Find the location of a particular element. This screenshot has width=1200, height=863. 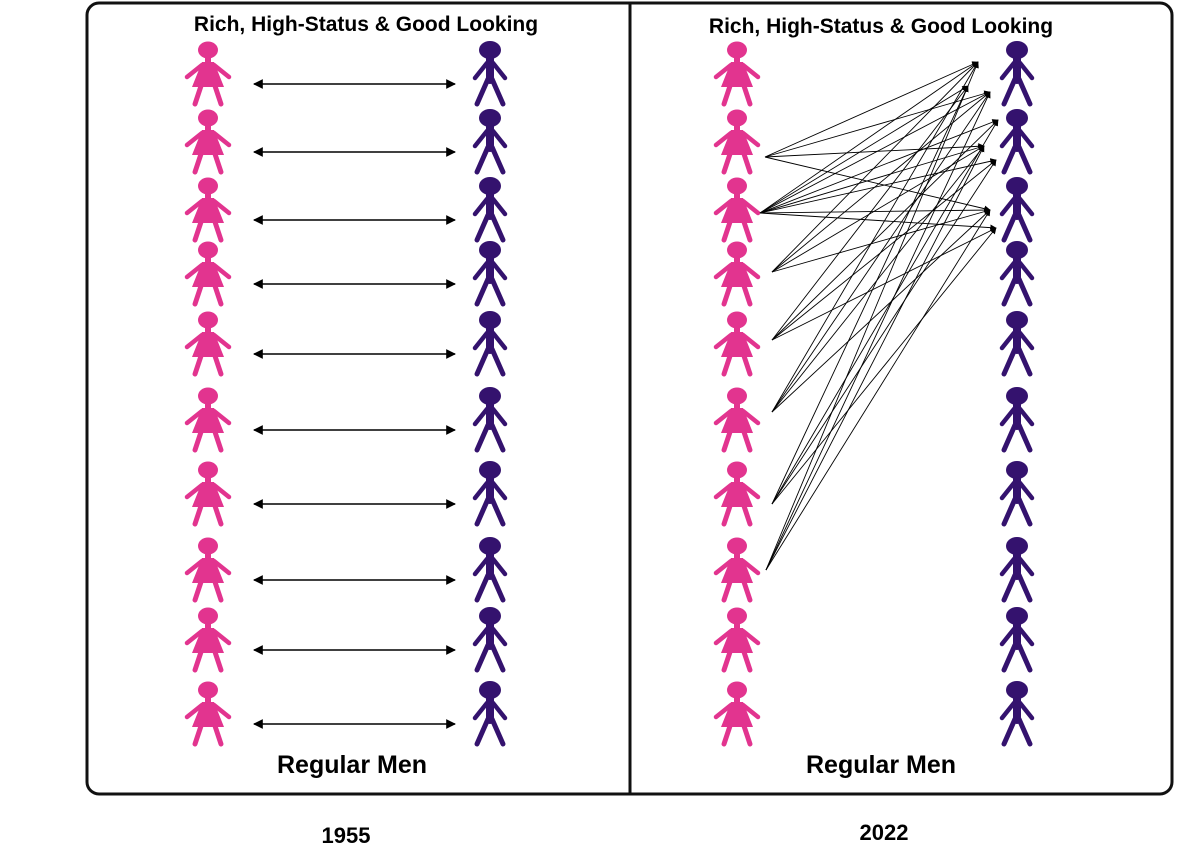

women-column-2022 is located at coordinates (737, 394).